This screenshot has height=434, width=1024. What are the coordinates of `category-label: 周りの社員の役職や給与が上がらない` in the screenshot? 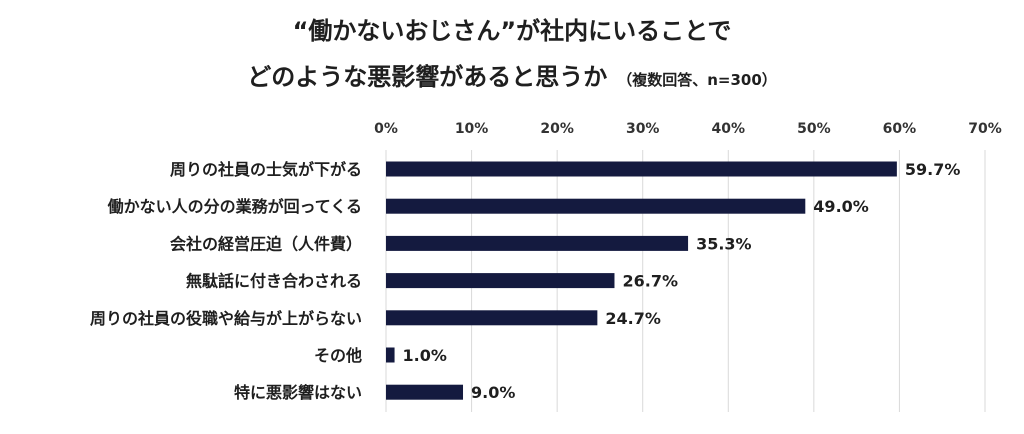 It's located at (226, 318).